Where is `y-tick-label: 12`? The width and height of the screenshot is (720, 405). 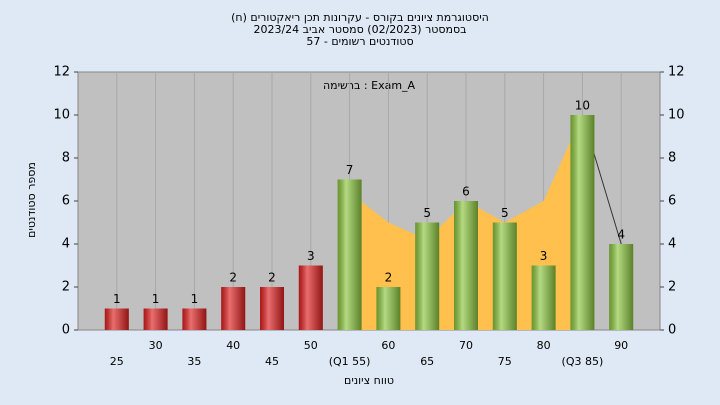
y-tick-label: 12 is located at coordinates (61, 72).